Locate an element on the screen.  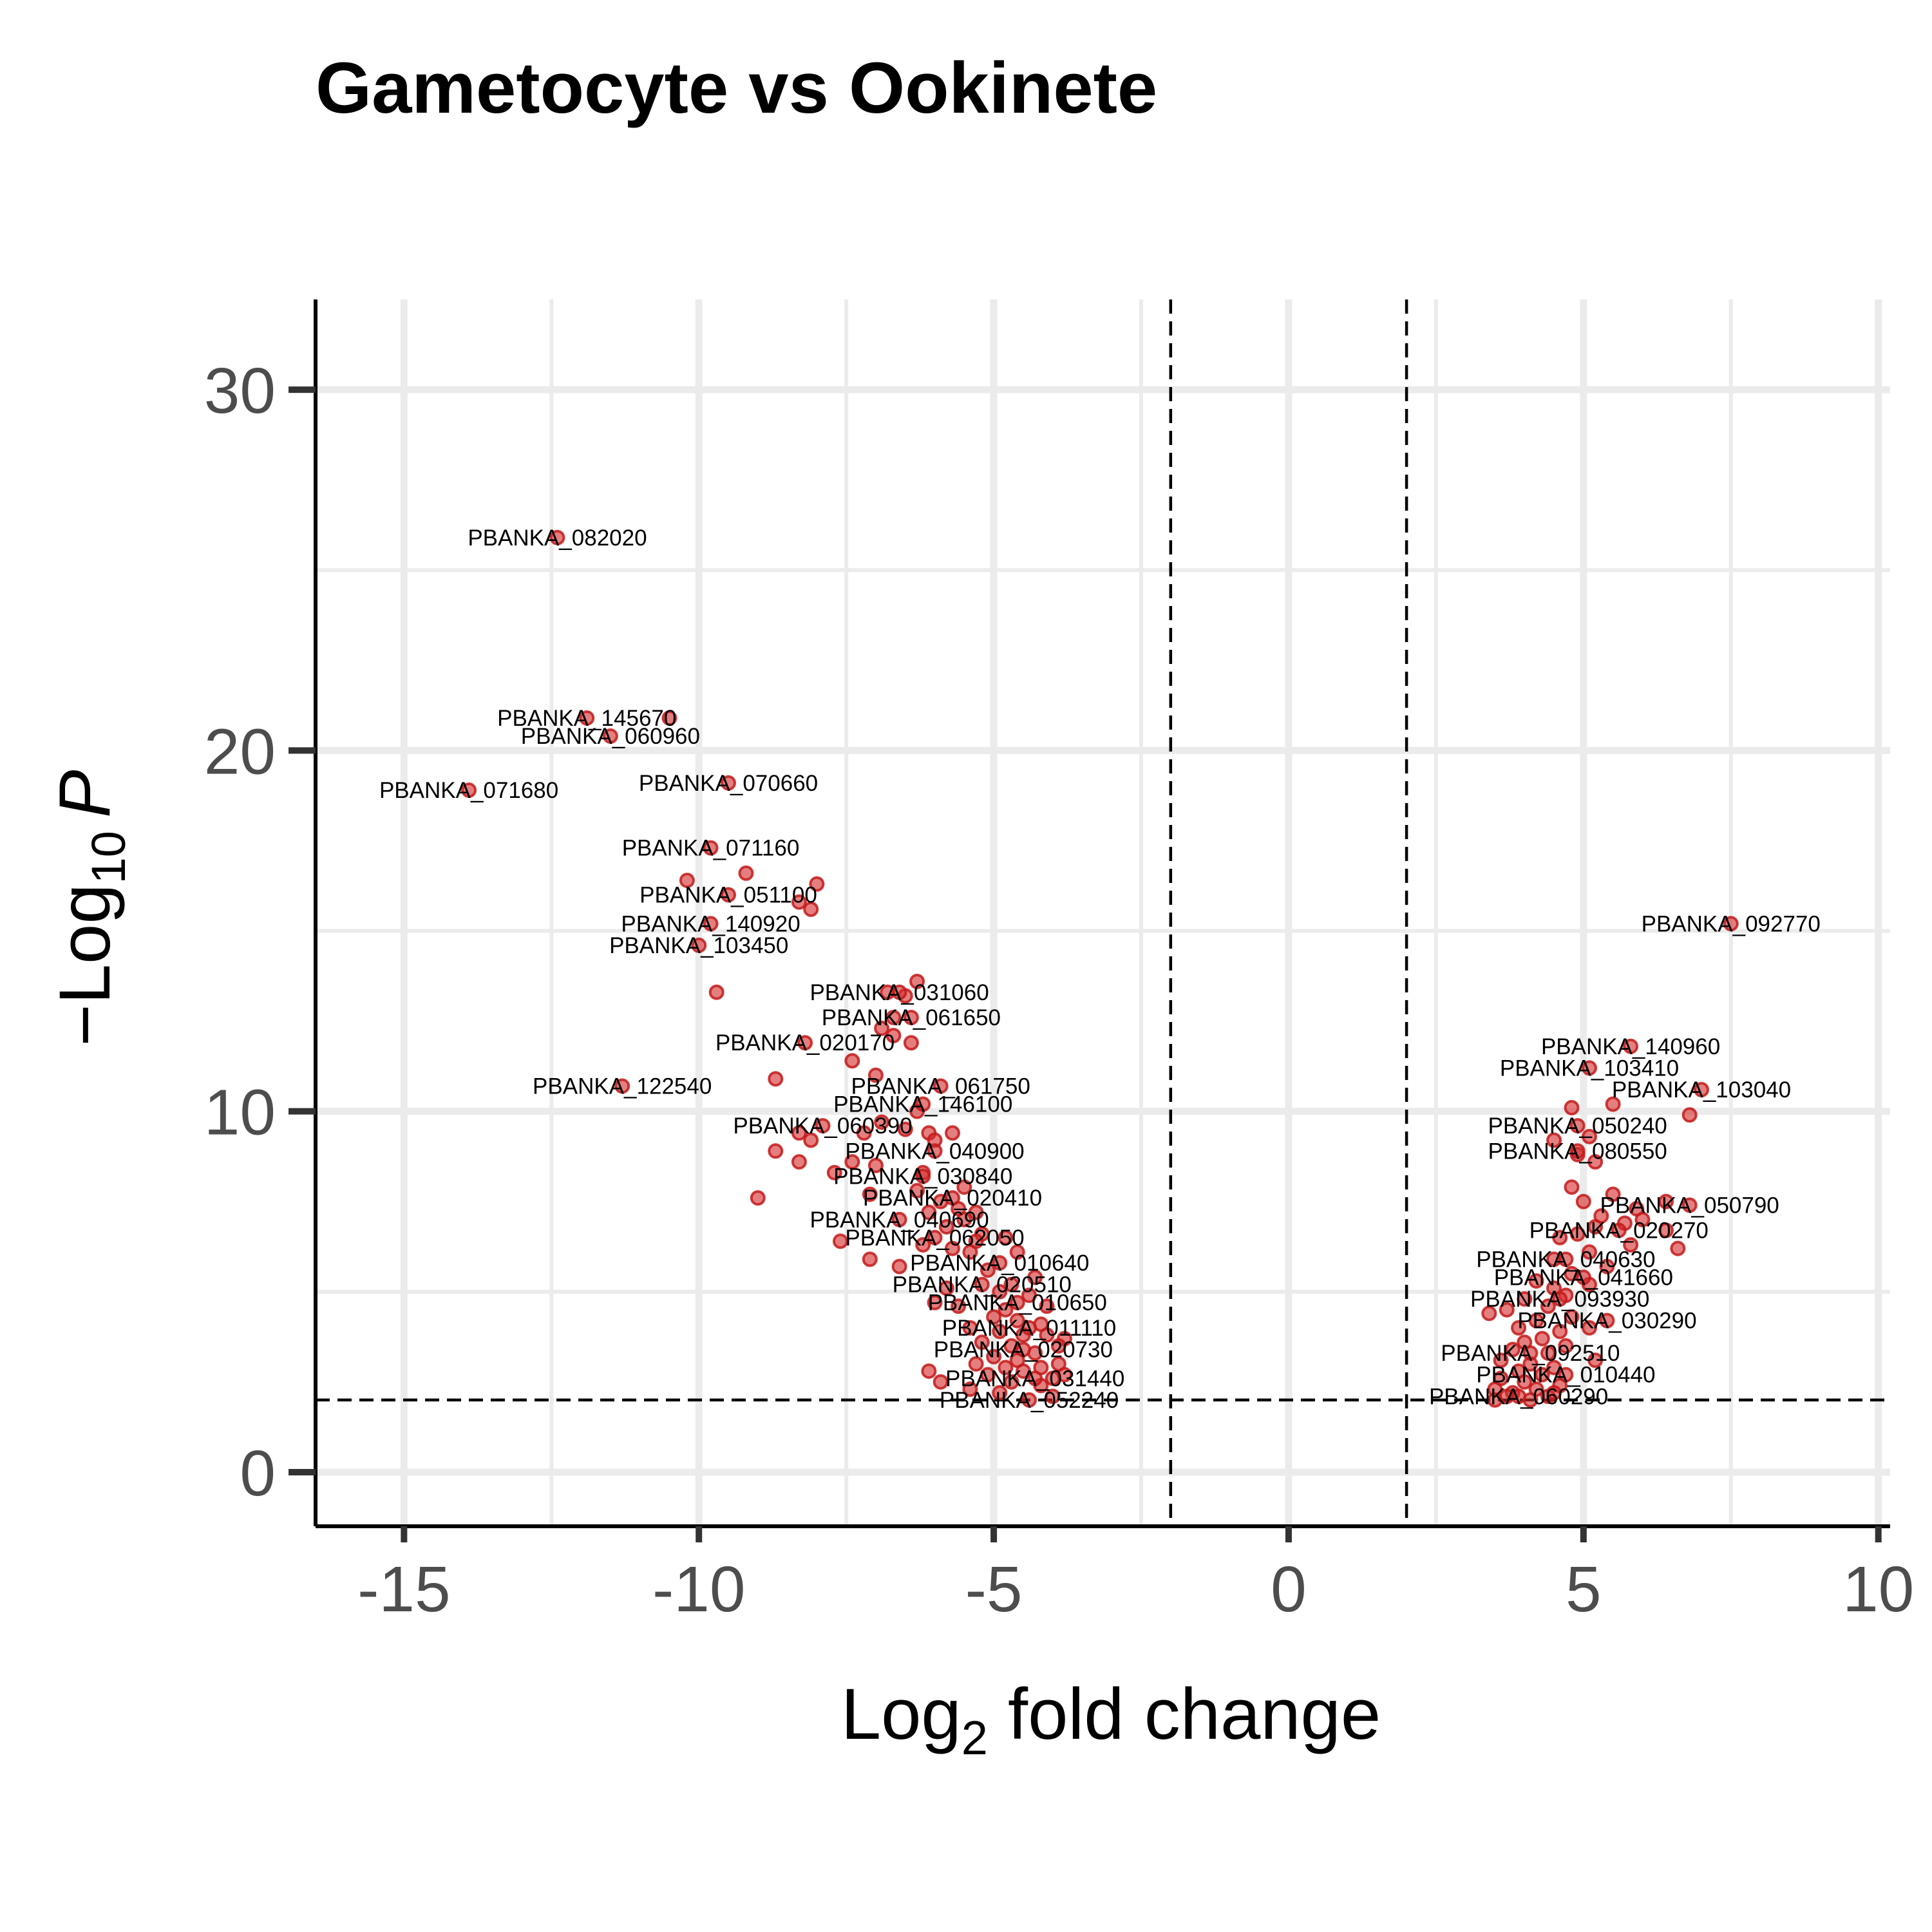
point-label: PBANKA_061750 is located at coordinates (941, 1086).